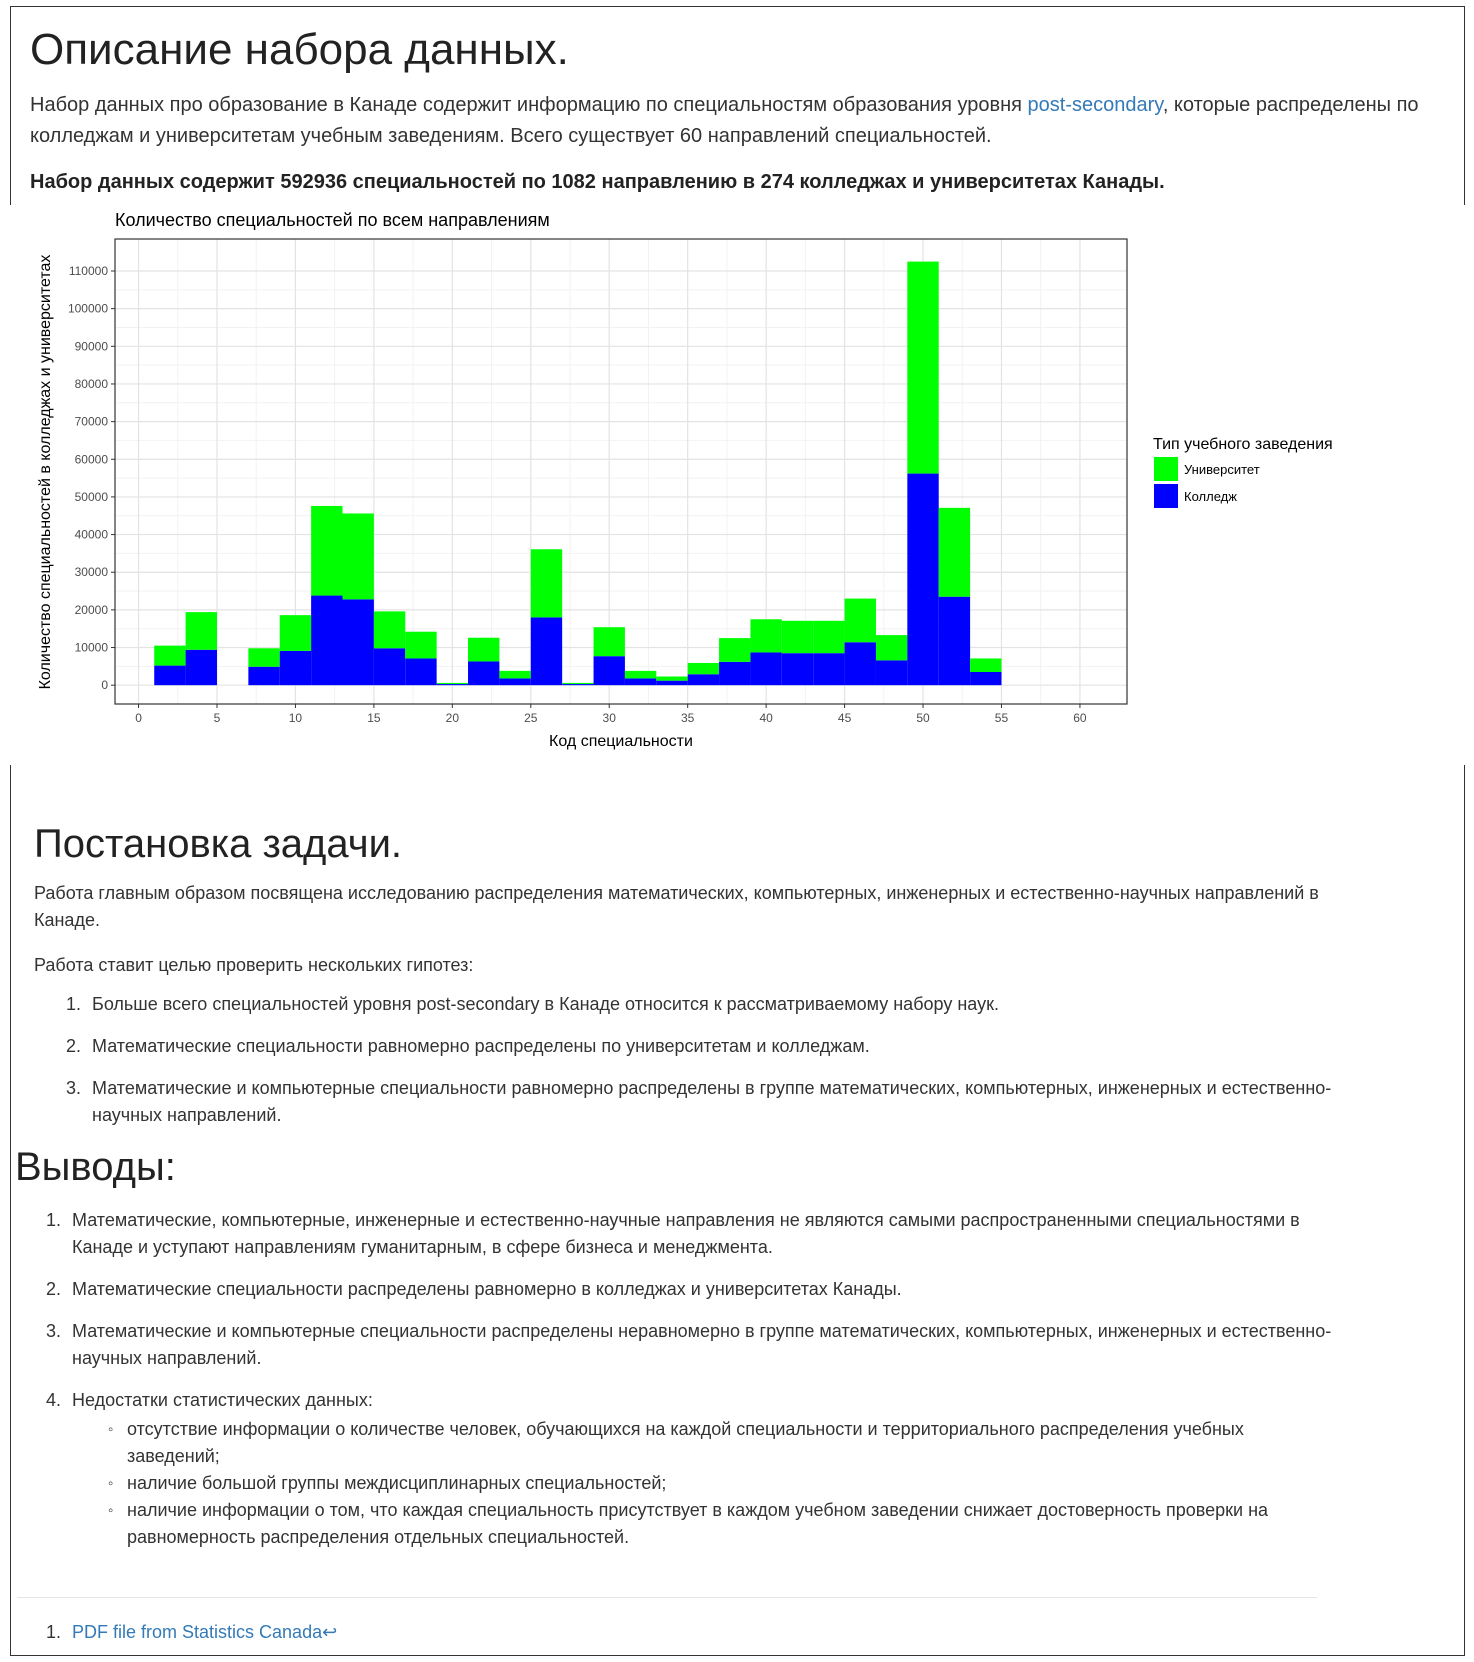  I want to click on legend-label-university: Университет, so click(1222, 469).